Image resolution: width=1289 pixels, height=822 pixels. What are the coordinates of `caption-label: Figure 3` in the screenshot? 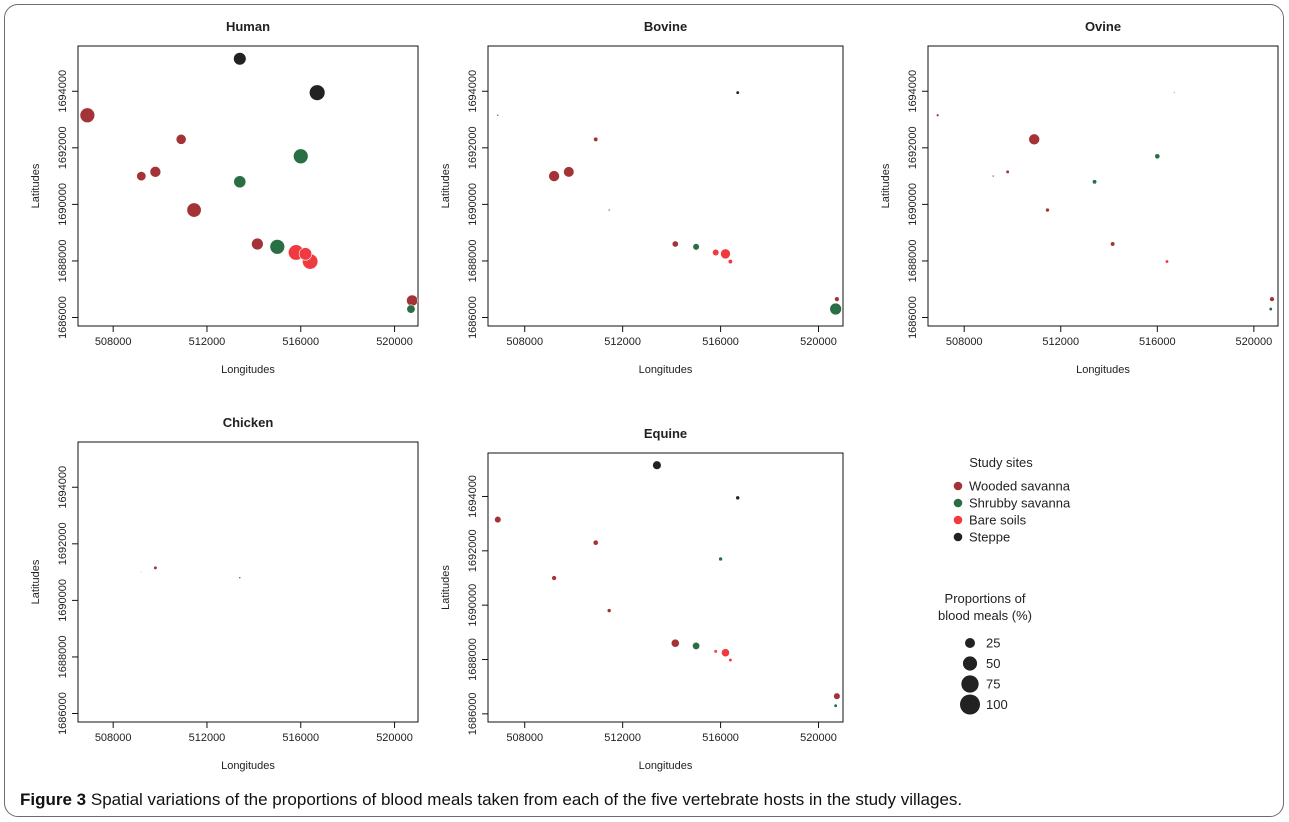 It's located at (53, 799).